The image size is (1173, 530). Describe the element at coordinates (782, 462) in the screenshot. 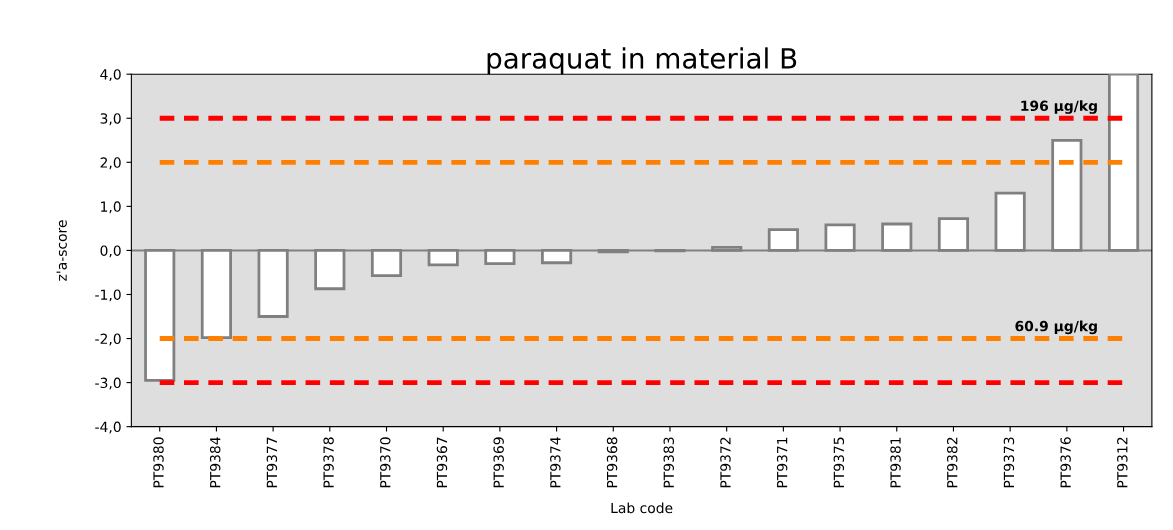

I see `x-tick-label: PT9371` at that location.